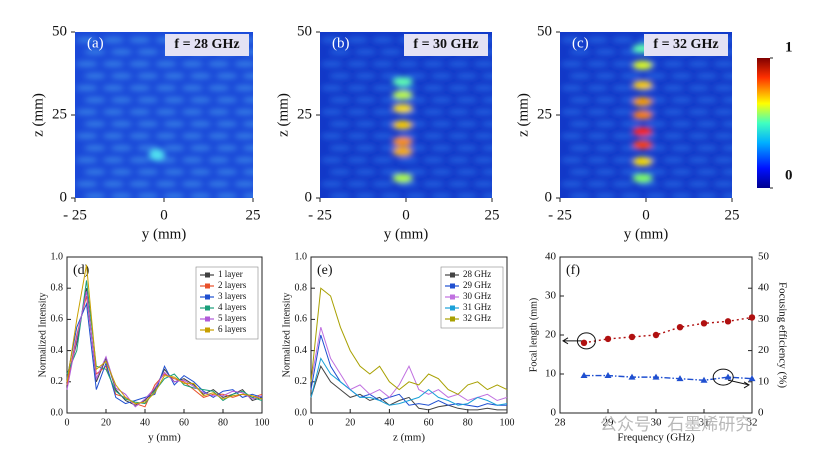  What do you see at coordinates (227, 303) in the screenshot?
I see `legend-box` at bounding box center [227, 303].